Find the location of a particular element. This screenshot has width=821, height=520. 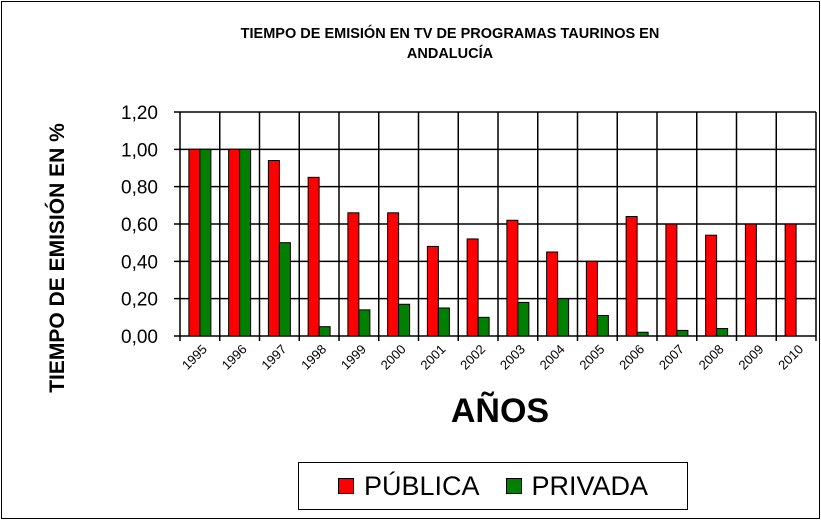

bar-pública-2003 is located at coordinates (512, 278).